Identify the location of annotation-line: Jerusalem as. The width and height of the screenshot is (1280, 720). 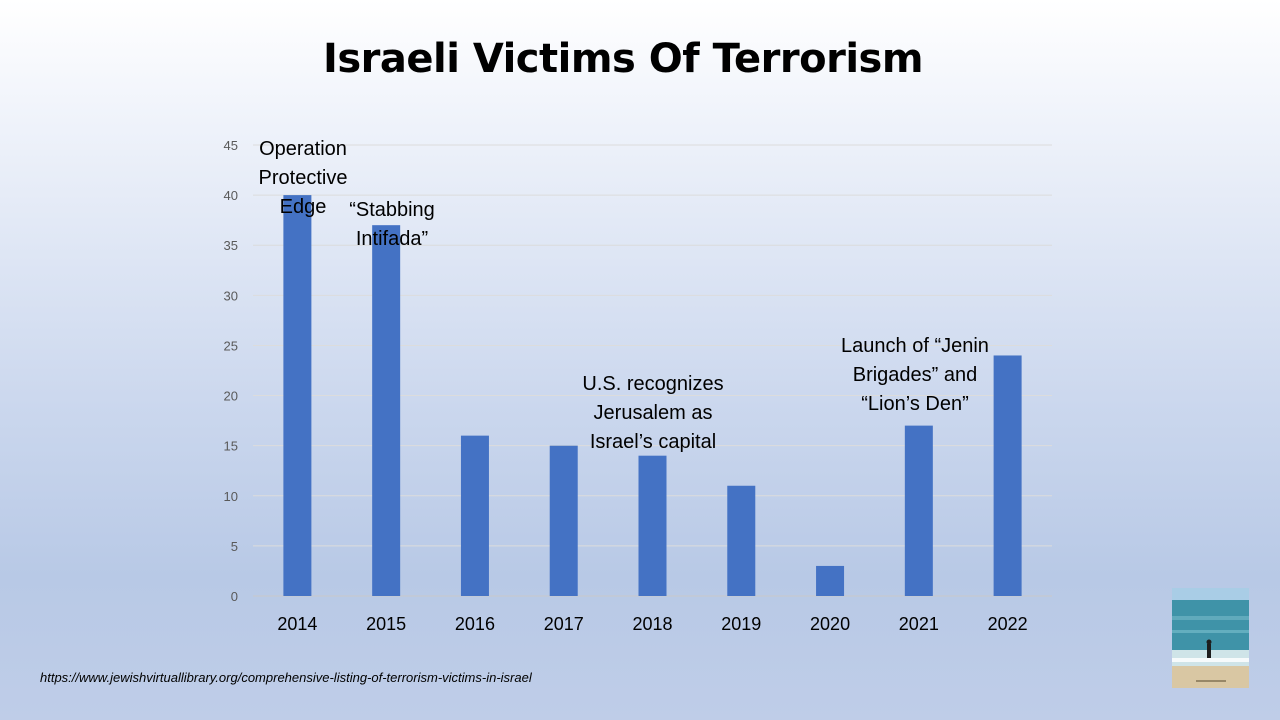
(653, 413).